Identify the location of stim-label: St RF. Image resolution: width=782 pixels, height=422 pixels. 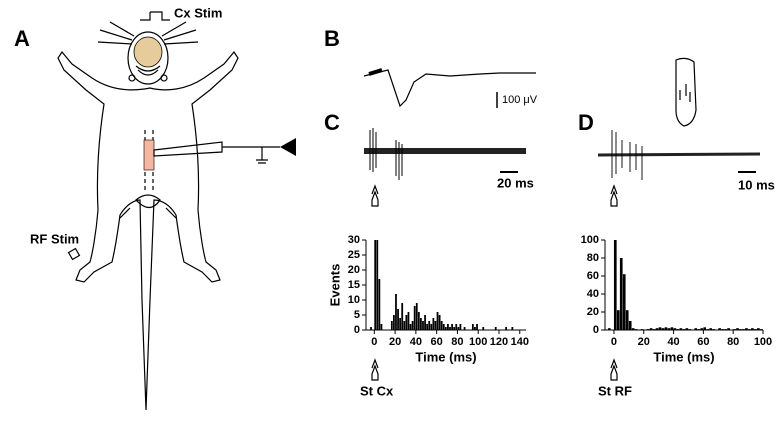
(615, 390).